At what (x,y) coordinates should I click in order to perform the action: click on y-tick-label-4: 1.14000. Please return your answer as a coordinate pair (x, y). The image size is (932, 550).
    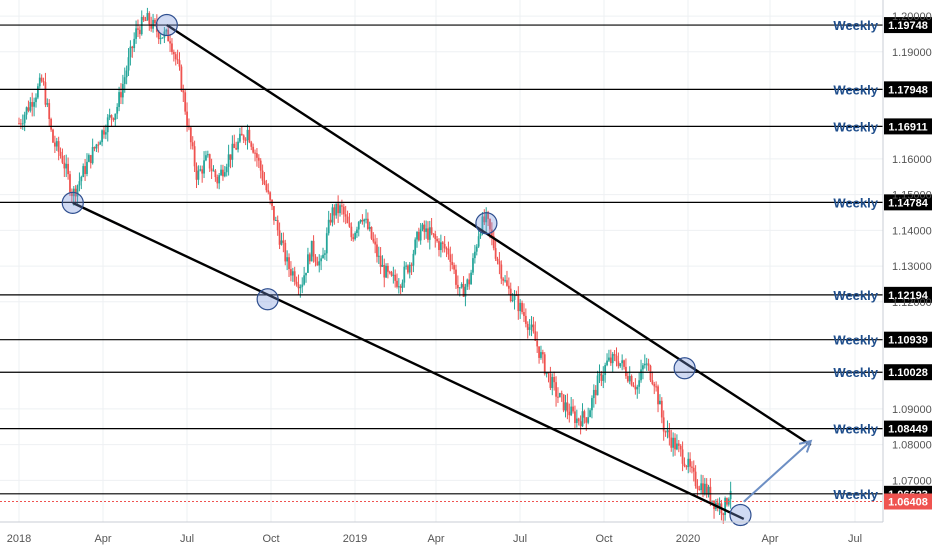
    Looking at the image, I should click on (912, 231).